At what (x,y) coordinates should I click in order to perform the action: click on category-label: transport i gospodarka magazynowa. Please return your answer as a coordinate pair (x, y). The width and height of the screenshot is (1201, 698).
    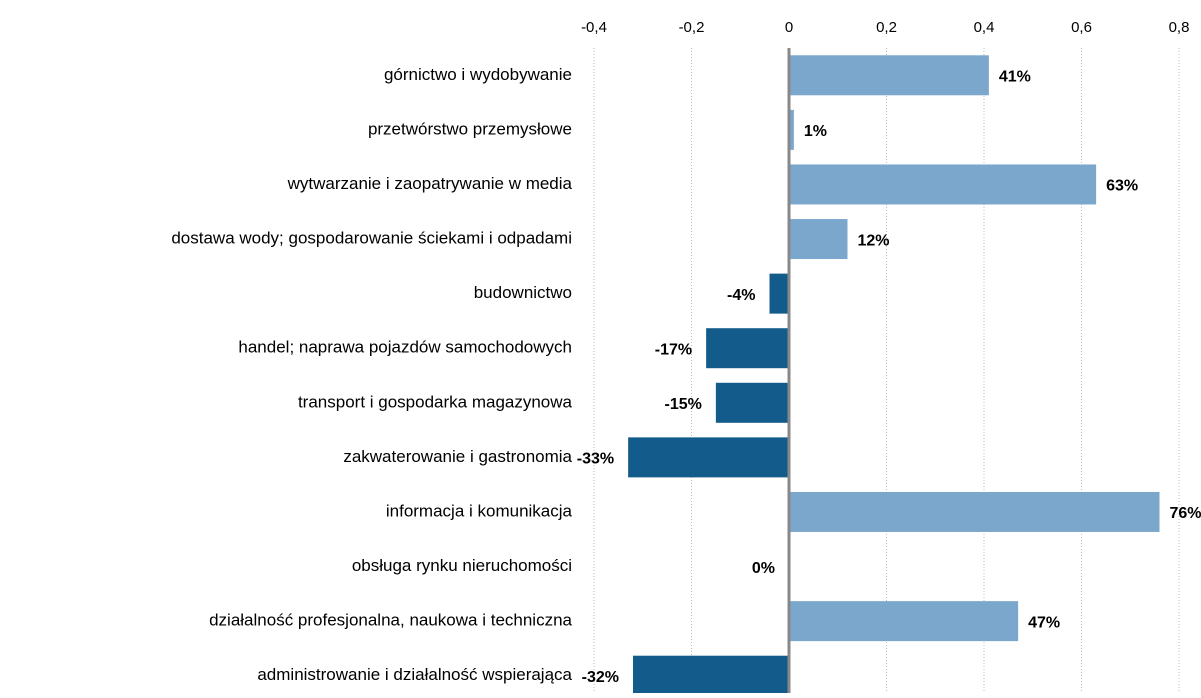
    Looking at the image, I should click on (435, 401).